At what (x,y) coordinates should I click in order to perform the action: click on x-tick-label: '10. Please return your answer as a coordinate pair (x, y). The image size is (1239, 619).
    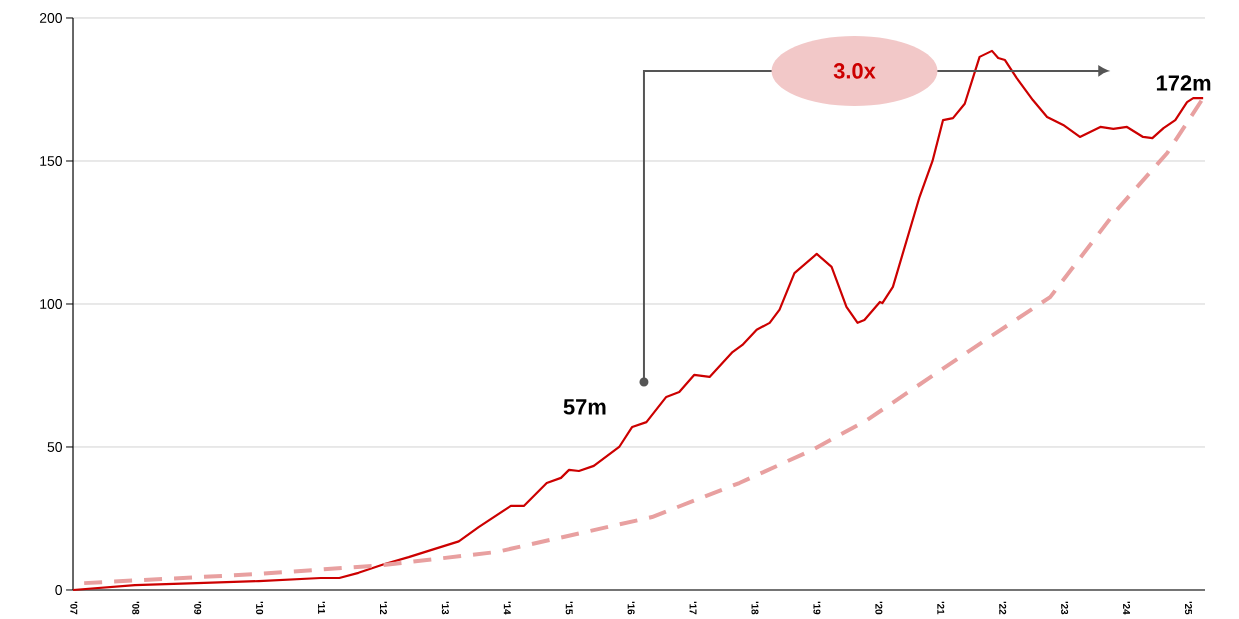
    Looking at the image, I should click on (260, 608).